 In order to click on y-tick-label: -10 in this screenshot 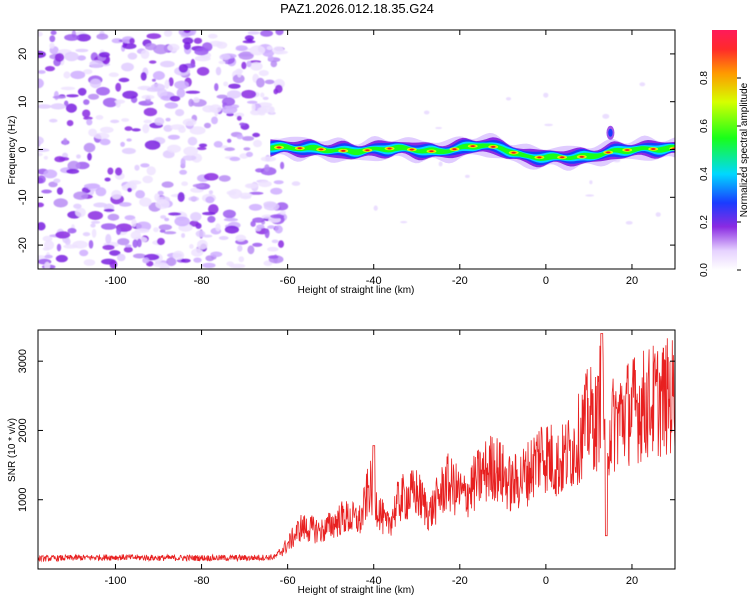, I will do `click(23, 197)`.